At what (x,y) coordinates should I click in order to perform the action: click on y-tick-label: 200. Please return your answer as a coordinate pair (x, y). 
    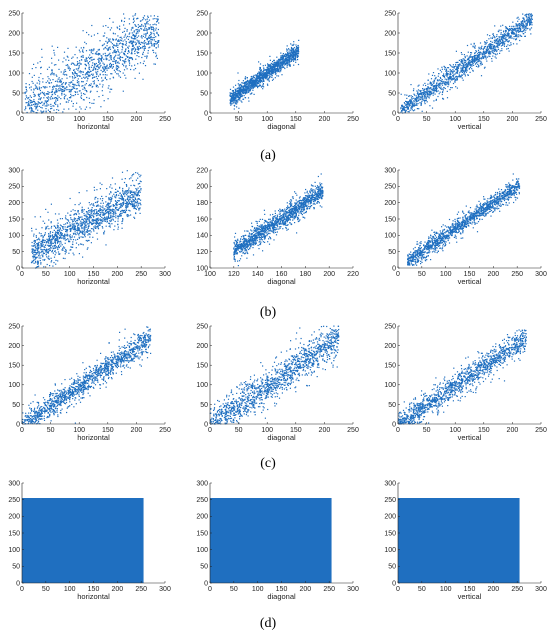
    Looking at the image, I should click on (202, 33).